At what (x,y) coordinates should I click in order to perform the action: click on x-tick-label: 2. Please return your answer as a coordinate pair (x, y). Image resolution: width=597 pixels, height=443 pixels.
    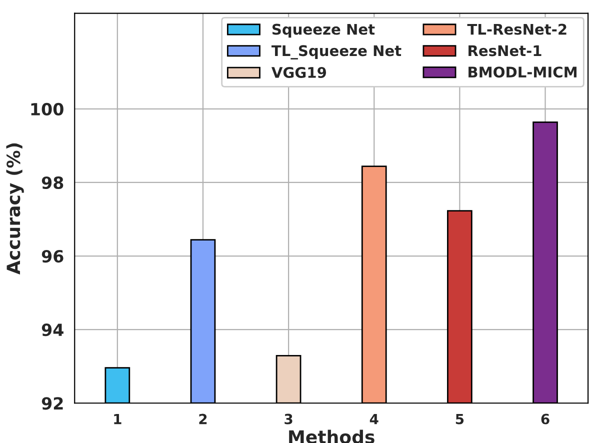
    Looking at the image, I should click on (203, 419).